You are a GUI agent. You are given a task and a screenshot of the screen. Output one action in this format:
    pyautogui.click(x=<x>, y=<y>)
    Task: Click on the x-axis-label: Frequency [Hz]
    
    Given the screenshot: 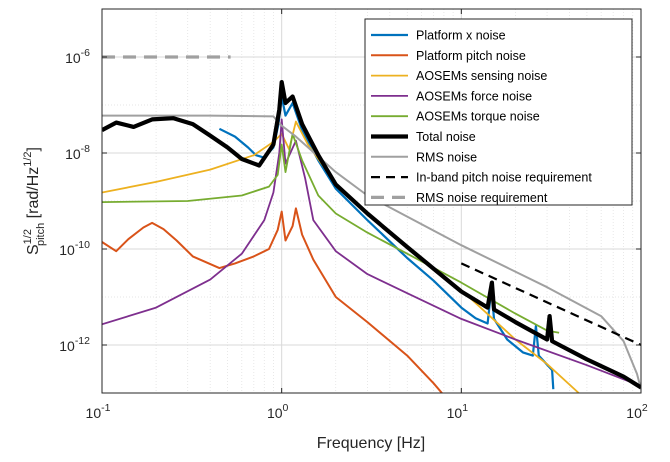 What is the action you would take?
    pyautogui.click(x=371, y=443)
    